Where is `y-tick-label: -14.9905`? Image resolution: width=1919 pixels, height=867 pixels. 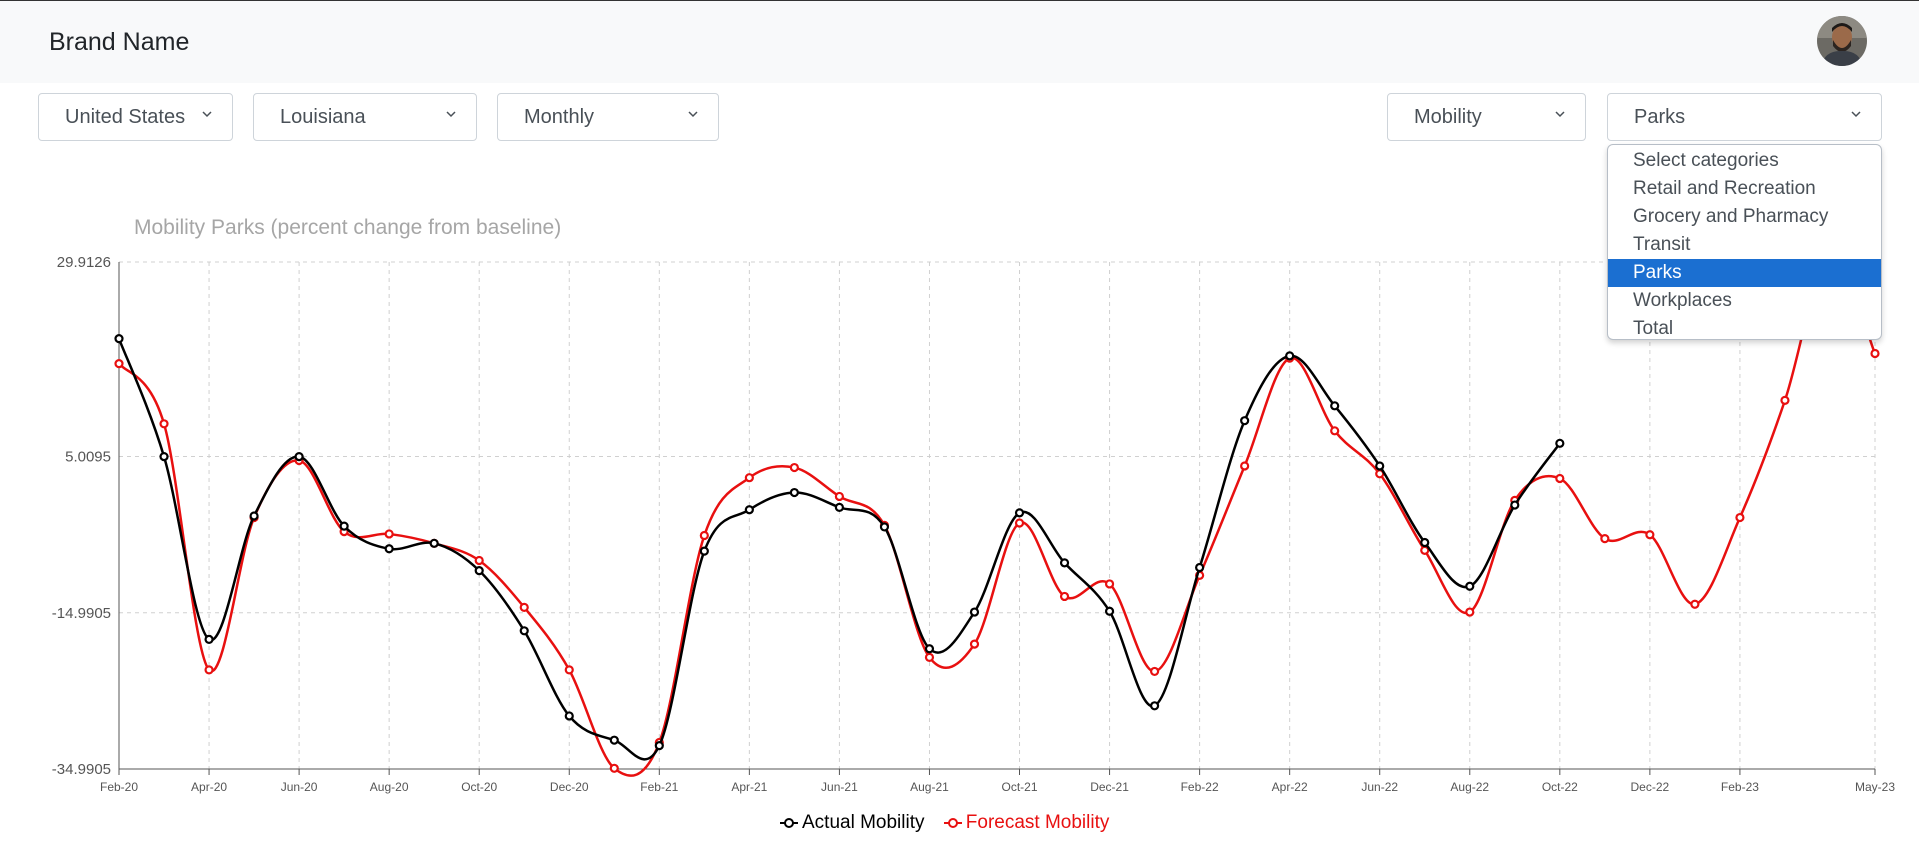
y-tick-label: -14.9905 is located at coordinates (81, 613).